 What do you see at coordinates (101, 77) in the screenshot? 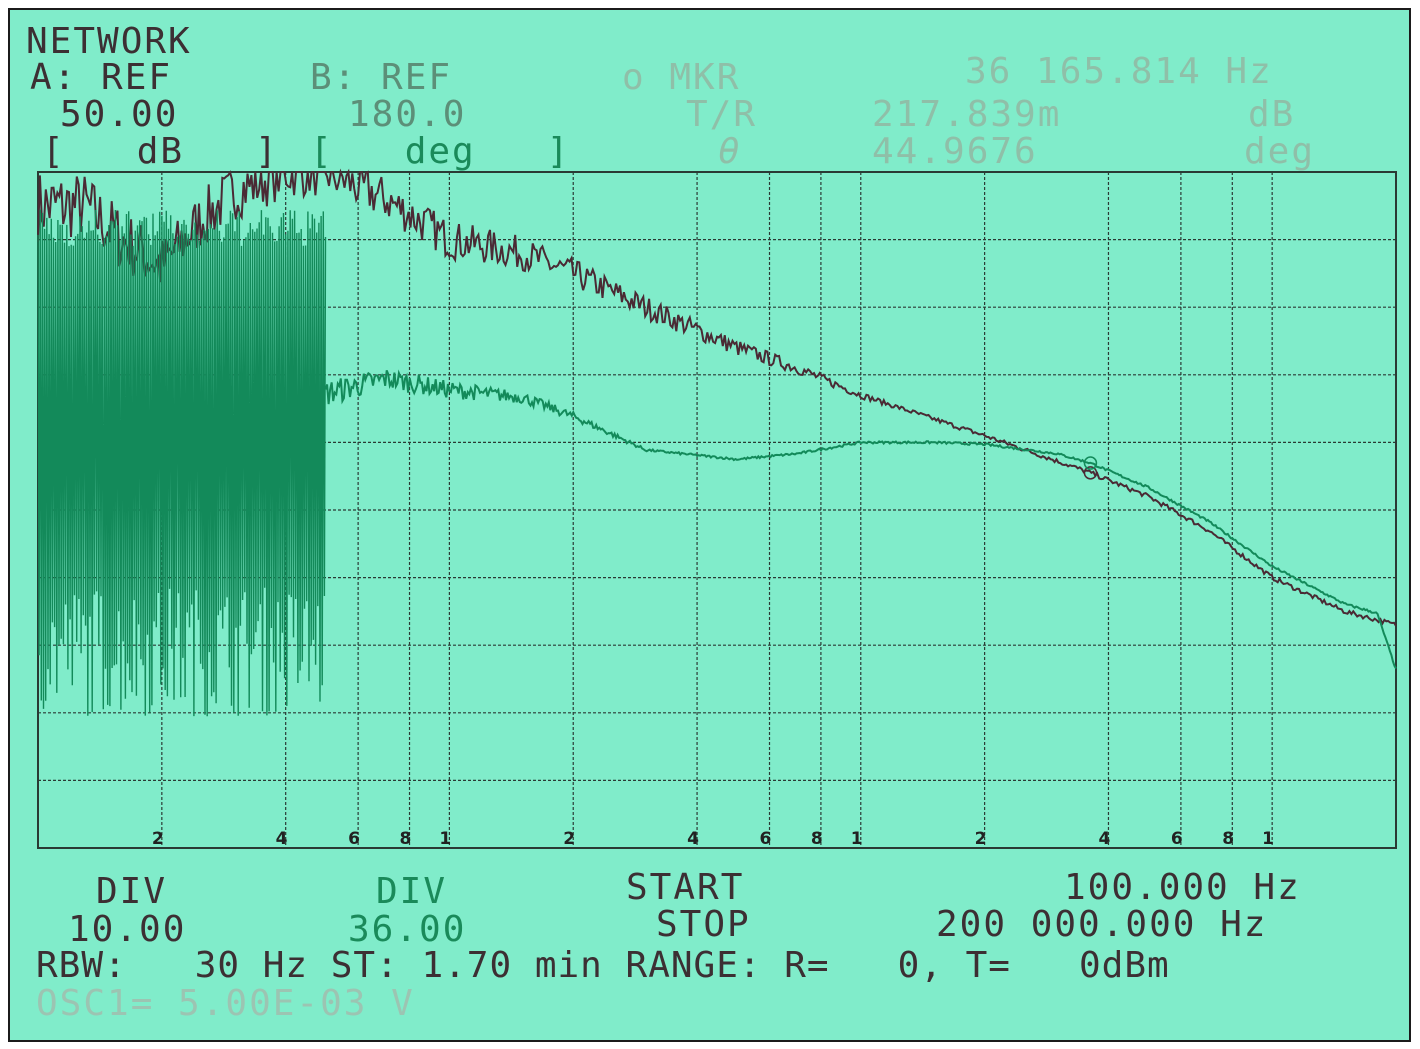
I see `a-ref-label: A: REF` at bounding box center [101, 77].